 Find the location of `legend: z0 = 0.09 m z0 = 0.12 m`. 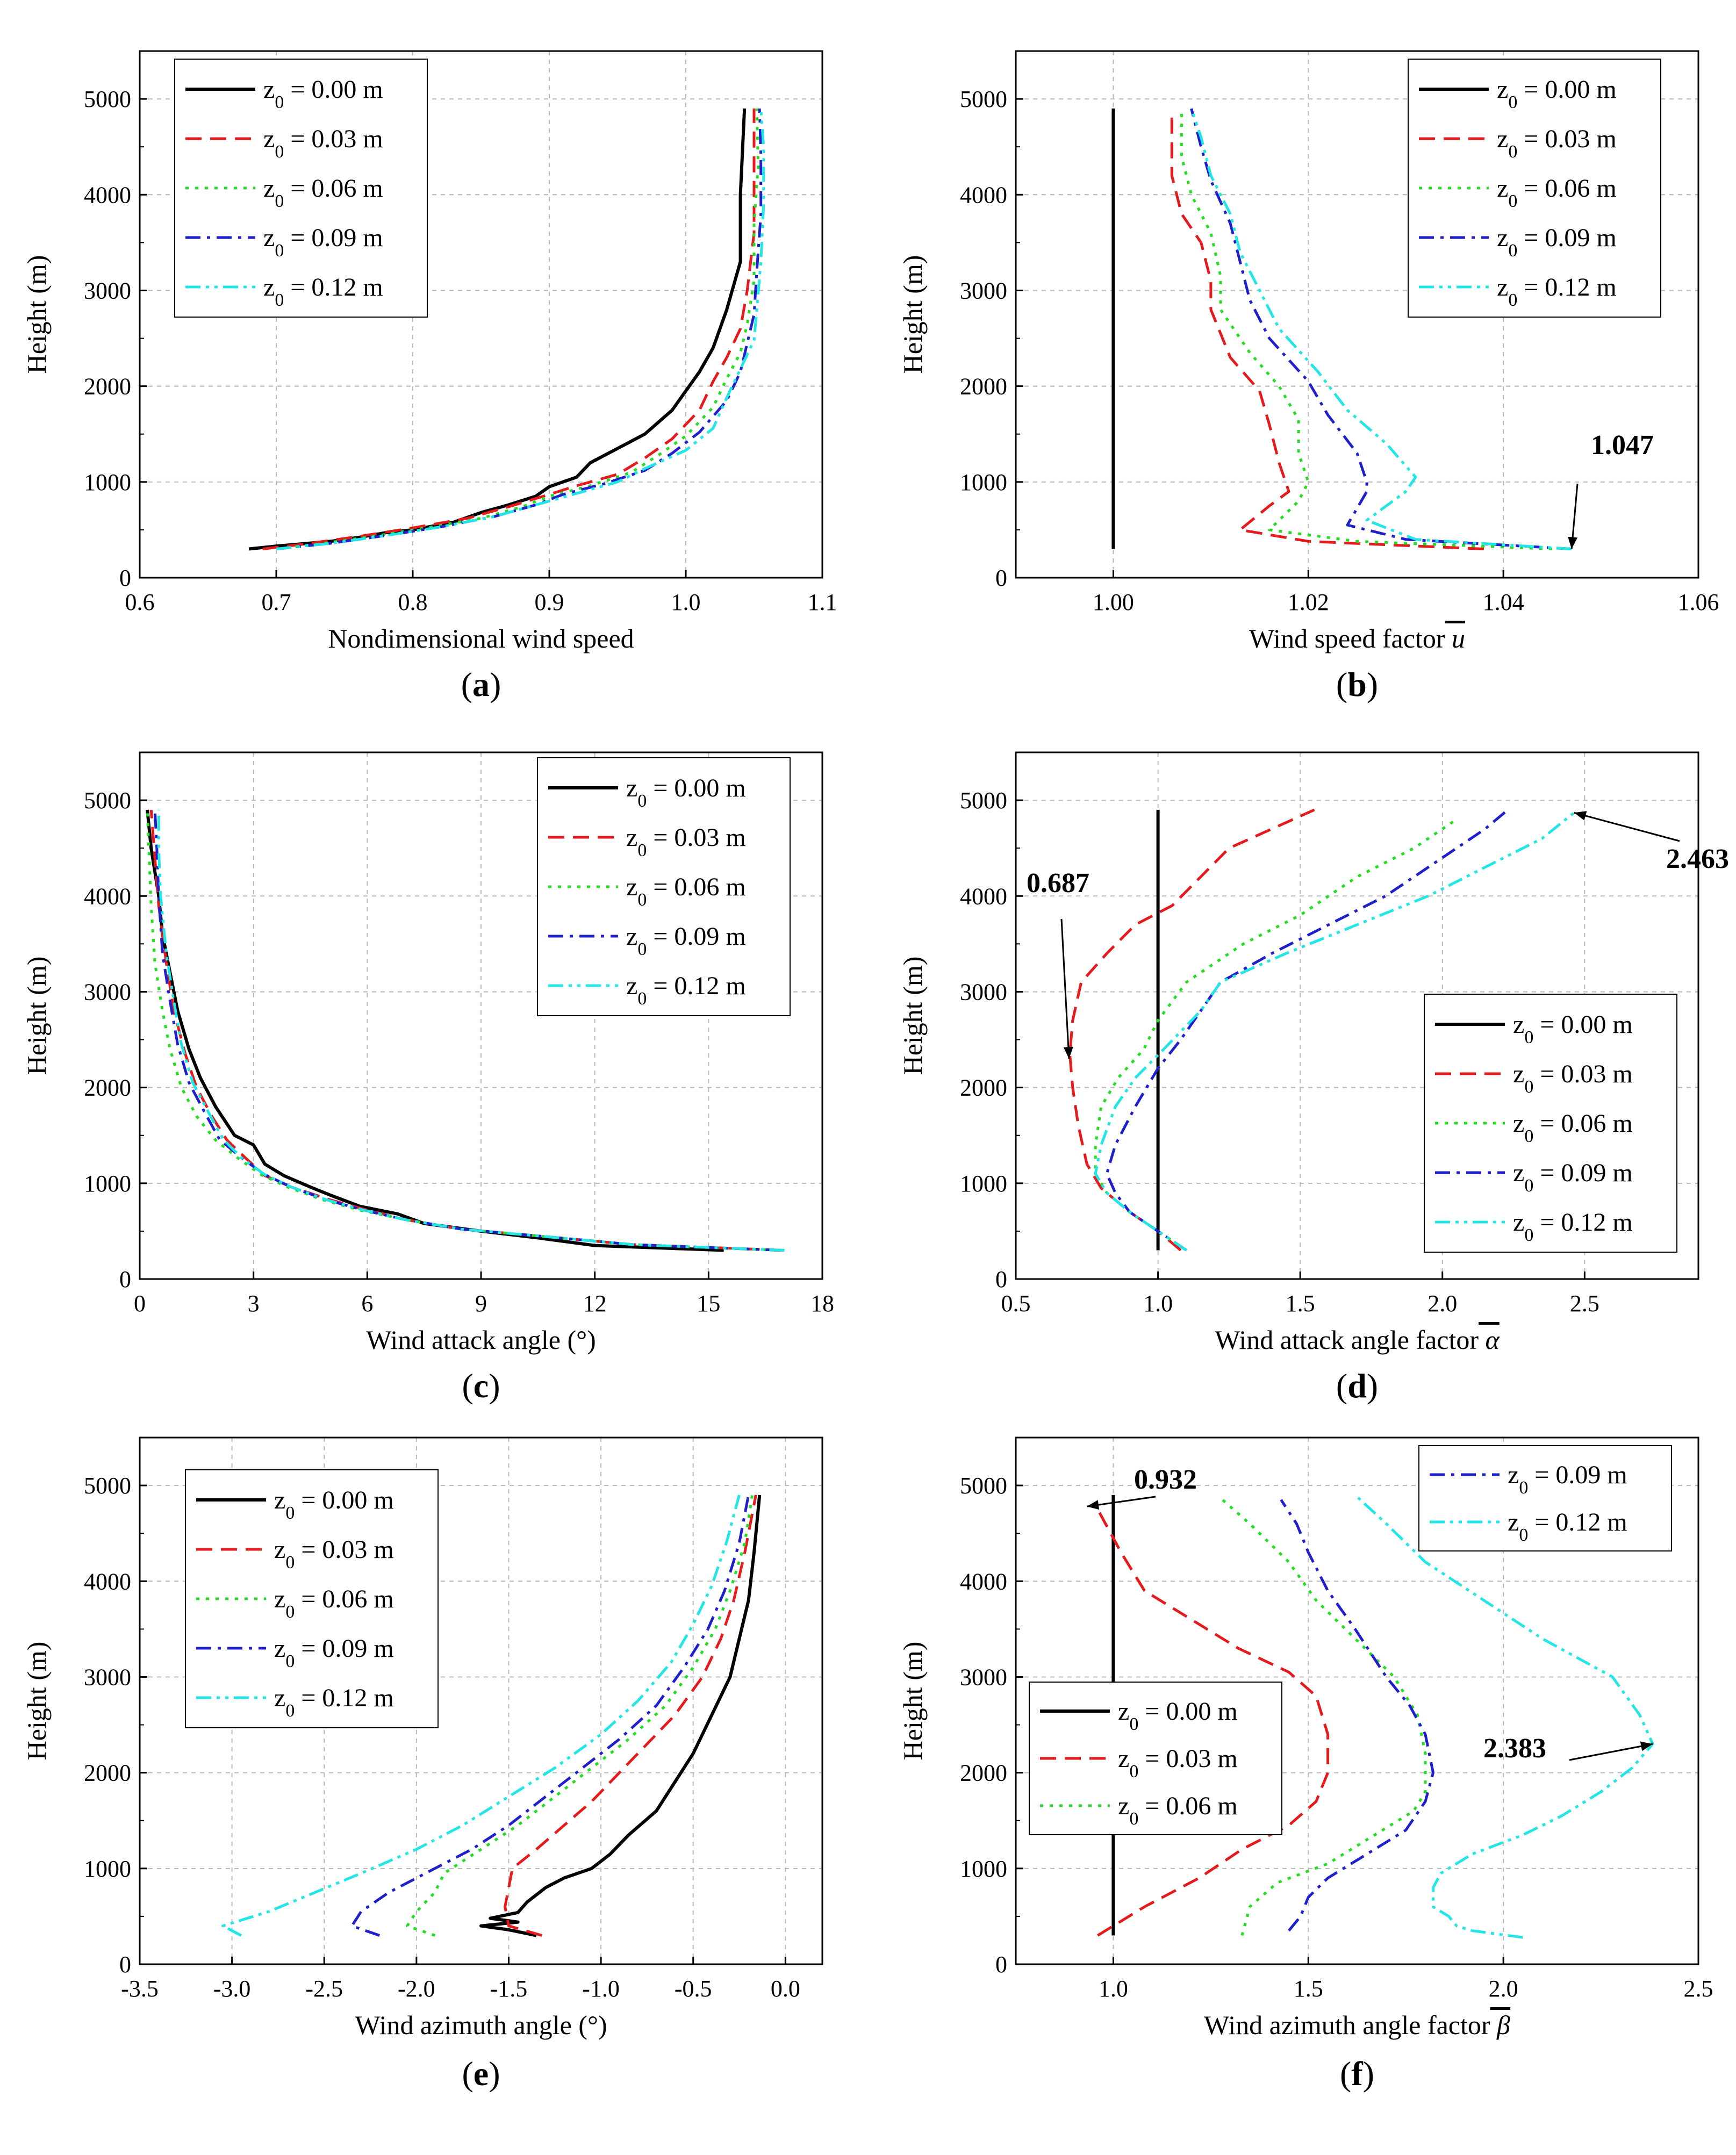

legend: z0 = 0.09 m z0 = 0.12 m is located at coordinates (1545, 1498).